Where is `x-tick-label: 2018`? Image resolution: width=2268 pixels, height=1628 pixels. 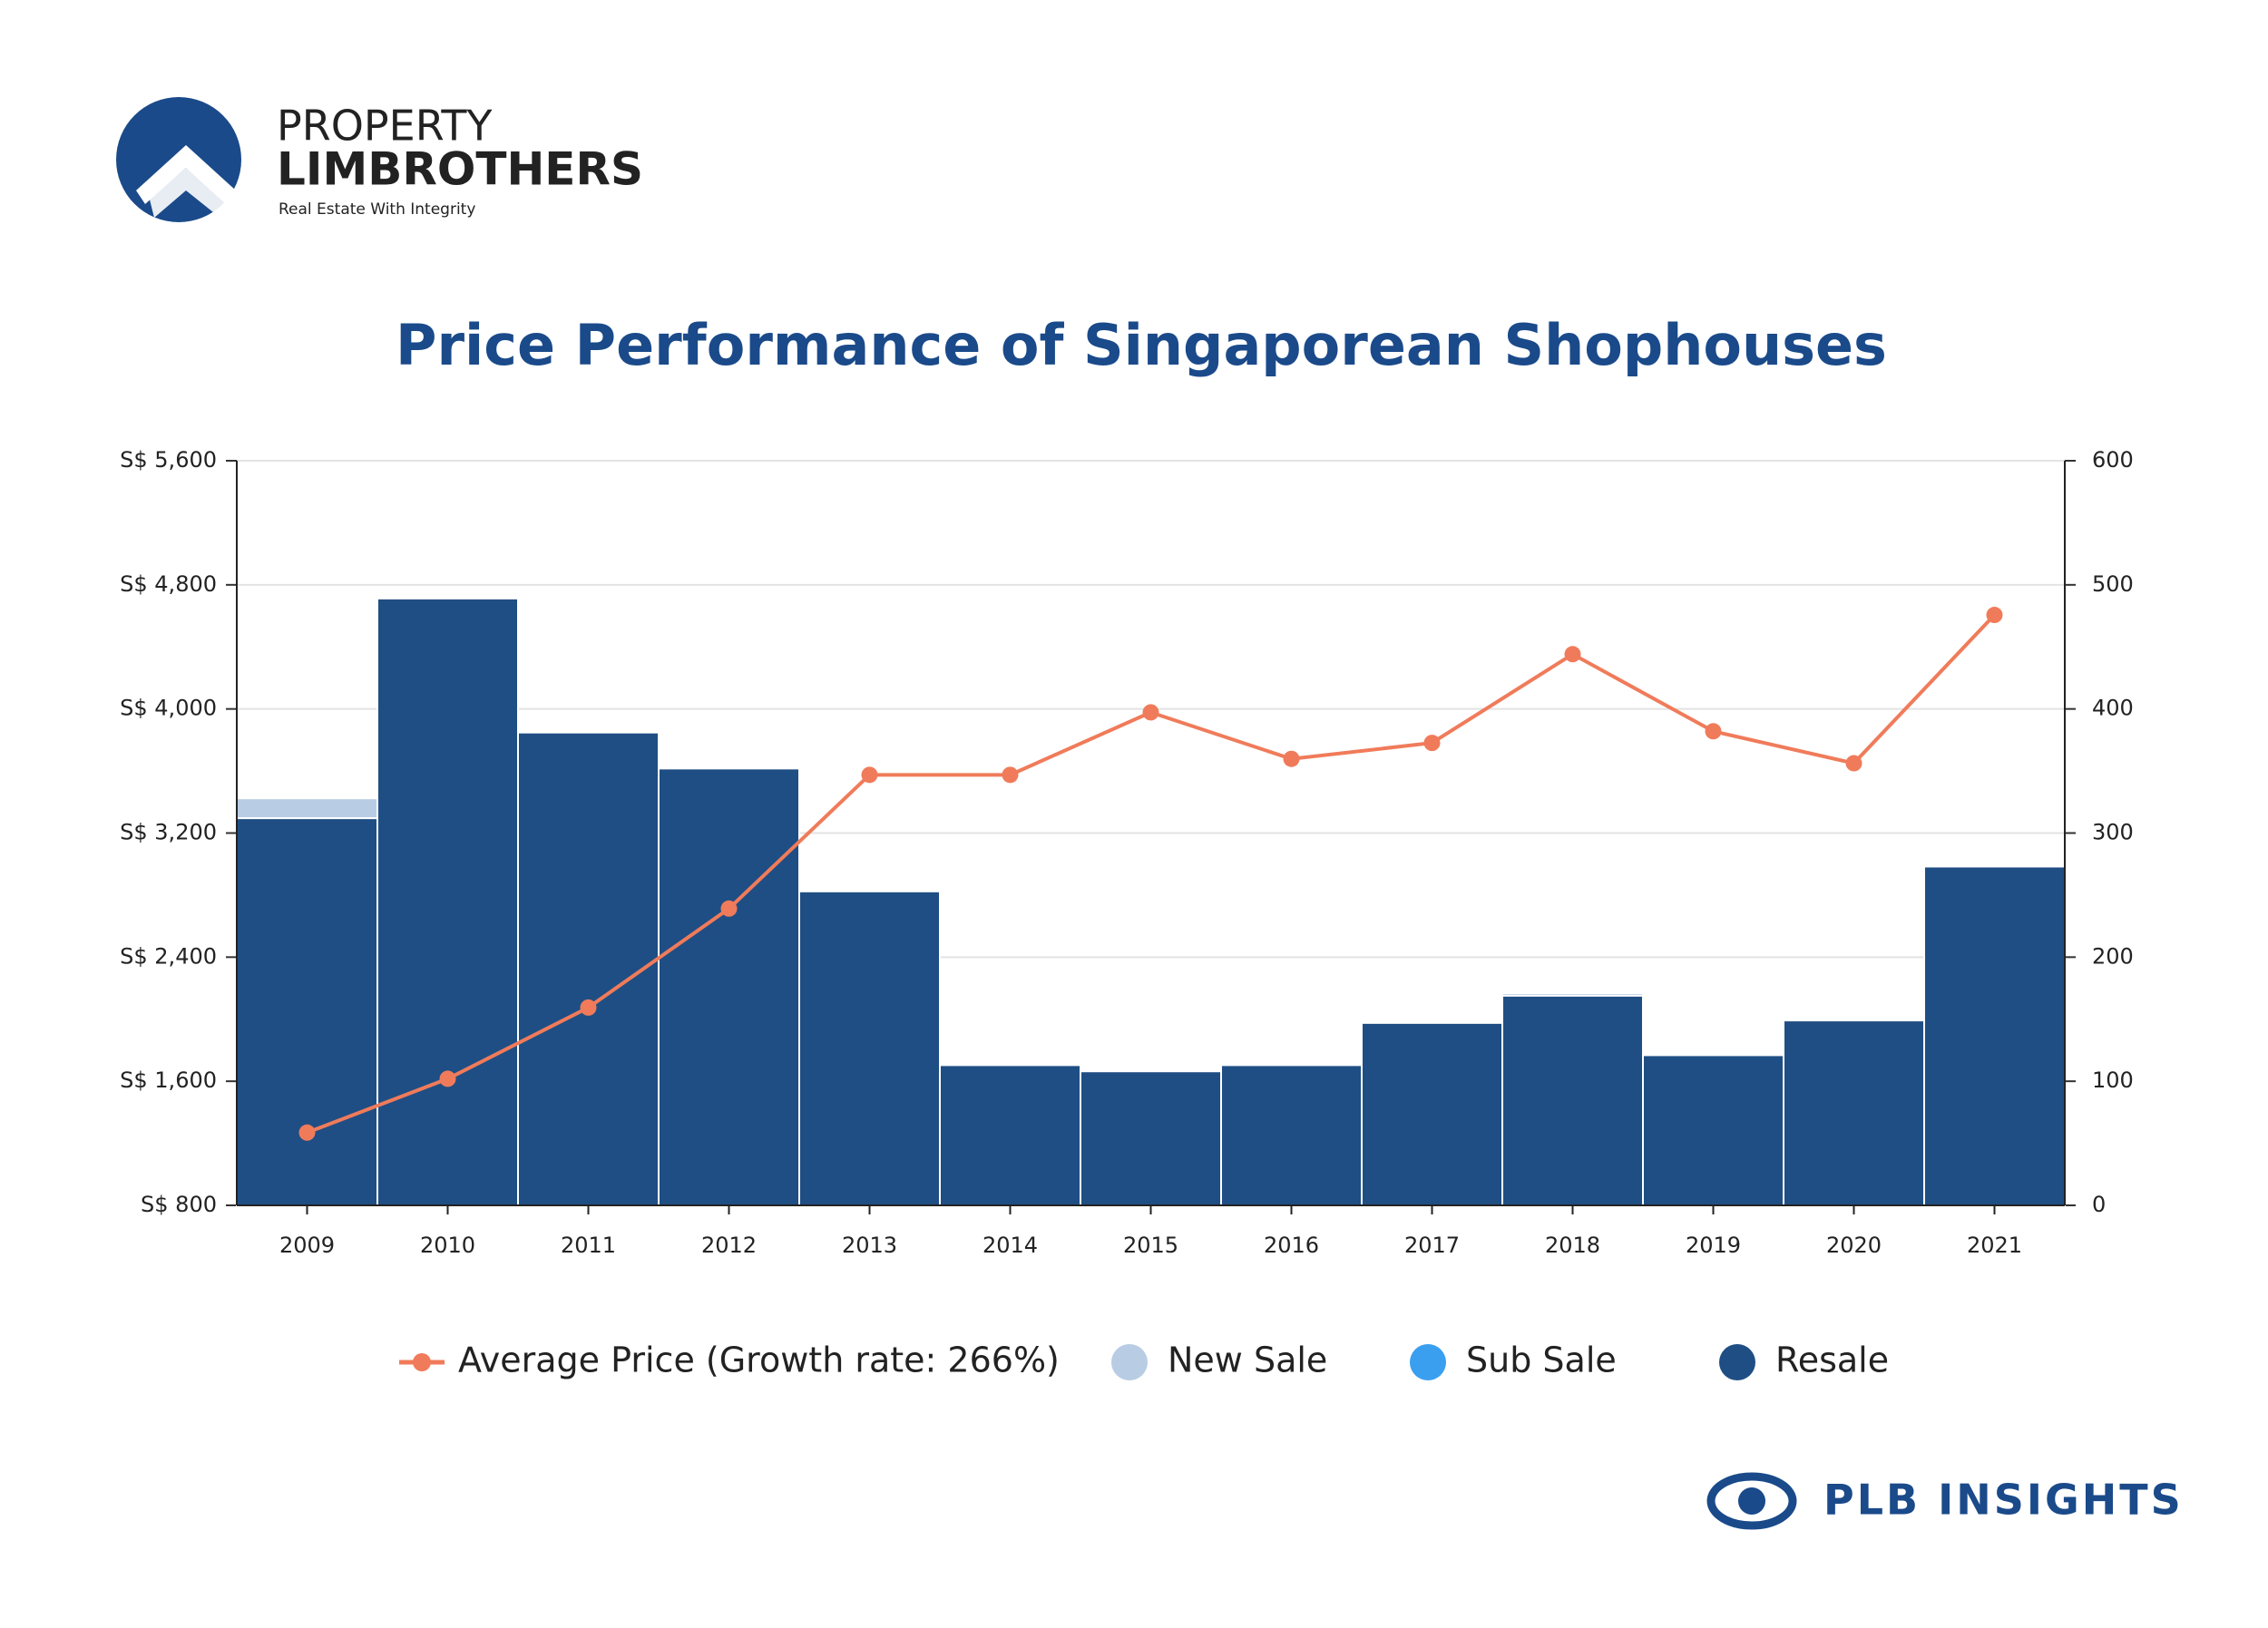 x-tick-label: 2018 is located at coordinates (1573, 1245).